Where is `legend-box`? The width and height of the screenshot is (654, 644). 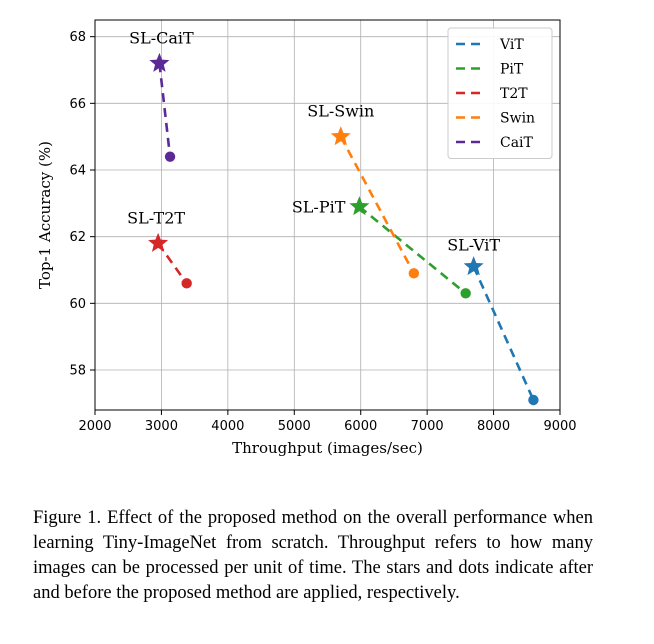 legend-box is located at coordinates (500, 93).